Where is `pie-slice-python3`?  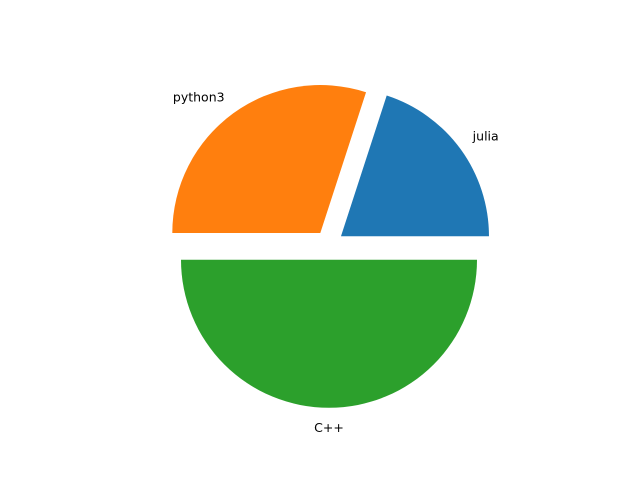
pie-slice-python3 is located at coordinates (269, 159).